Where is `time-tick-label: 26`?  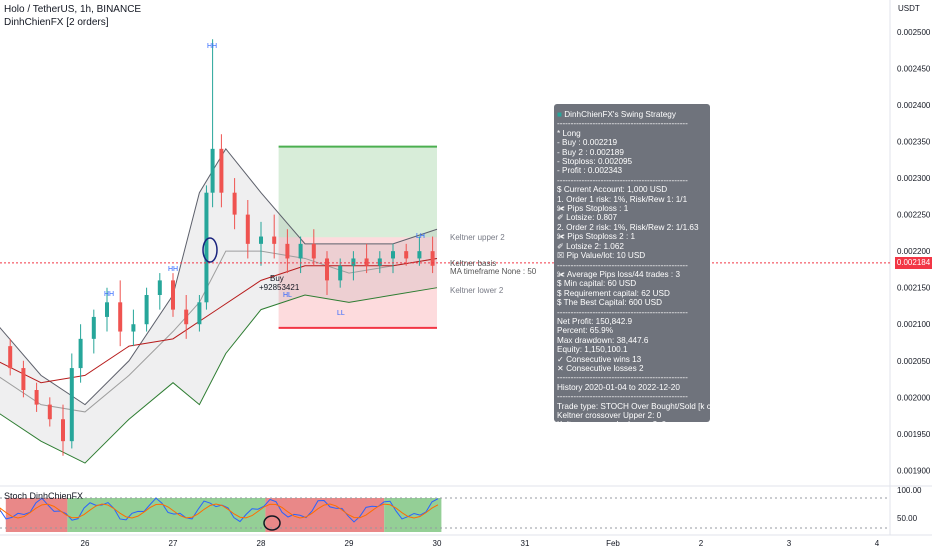
time-tick-label: 26 is located at coordinates (85, 543).